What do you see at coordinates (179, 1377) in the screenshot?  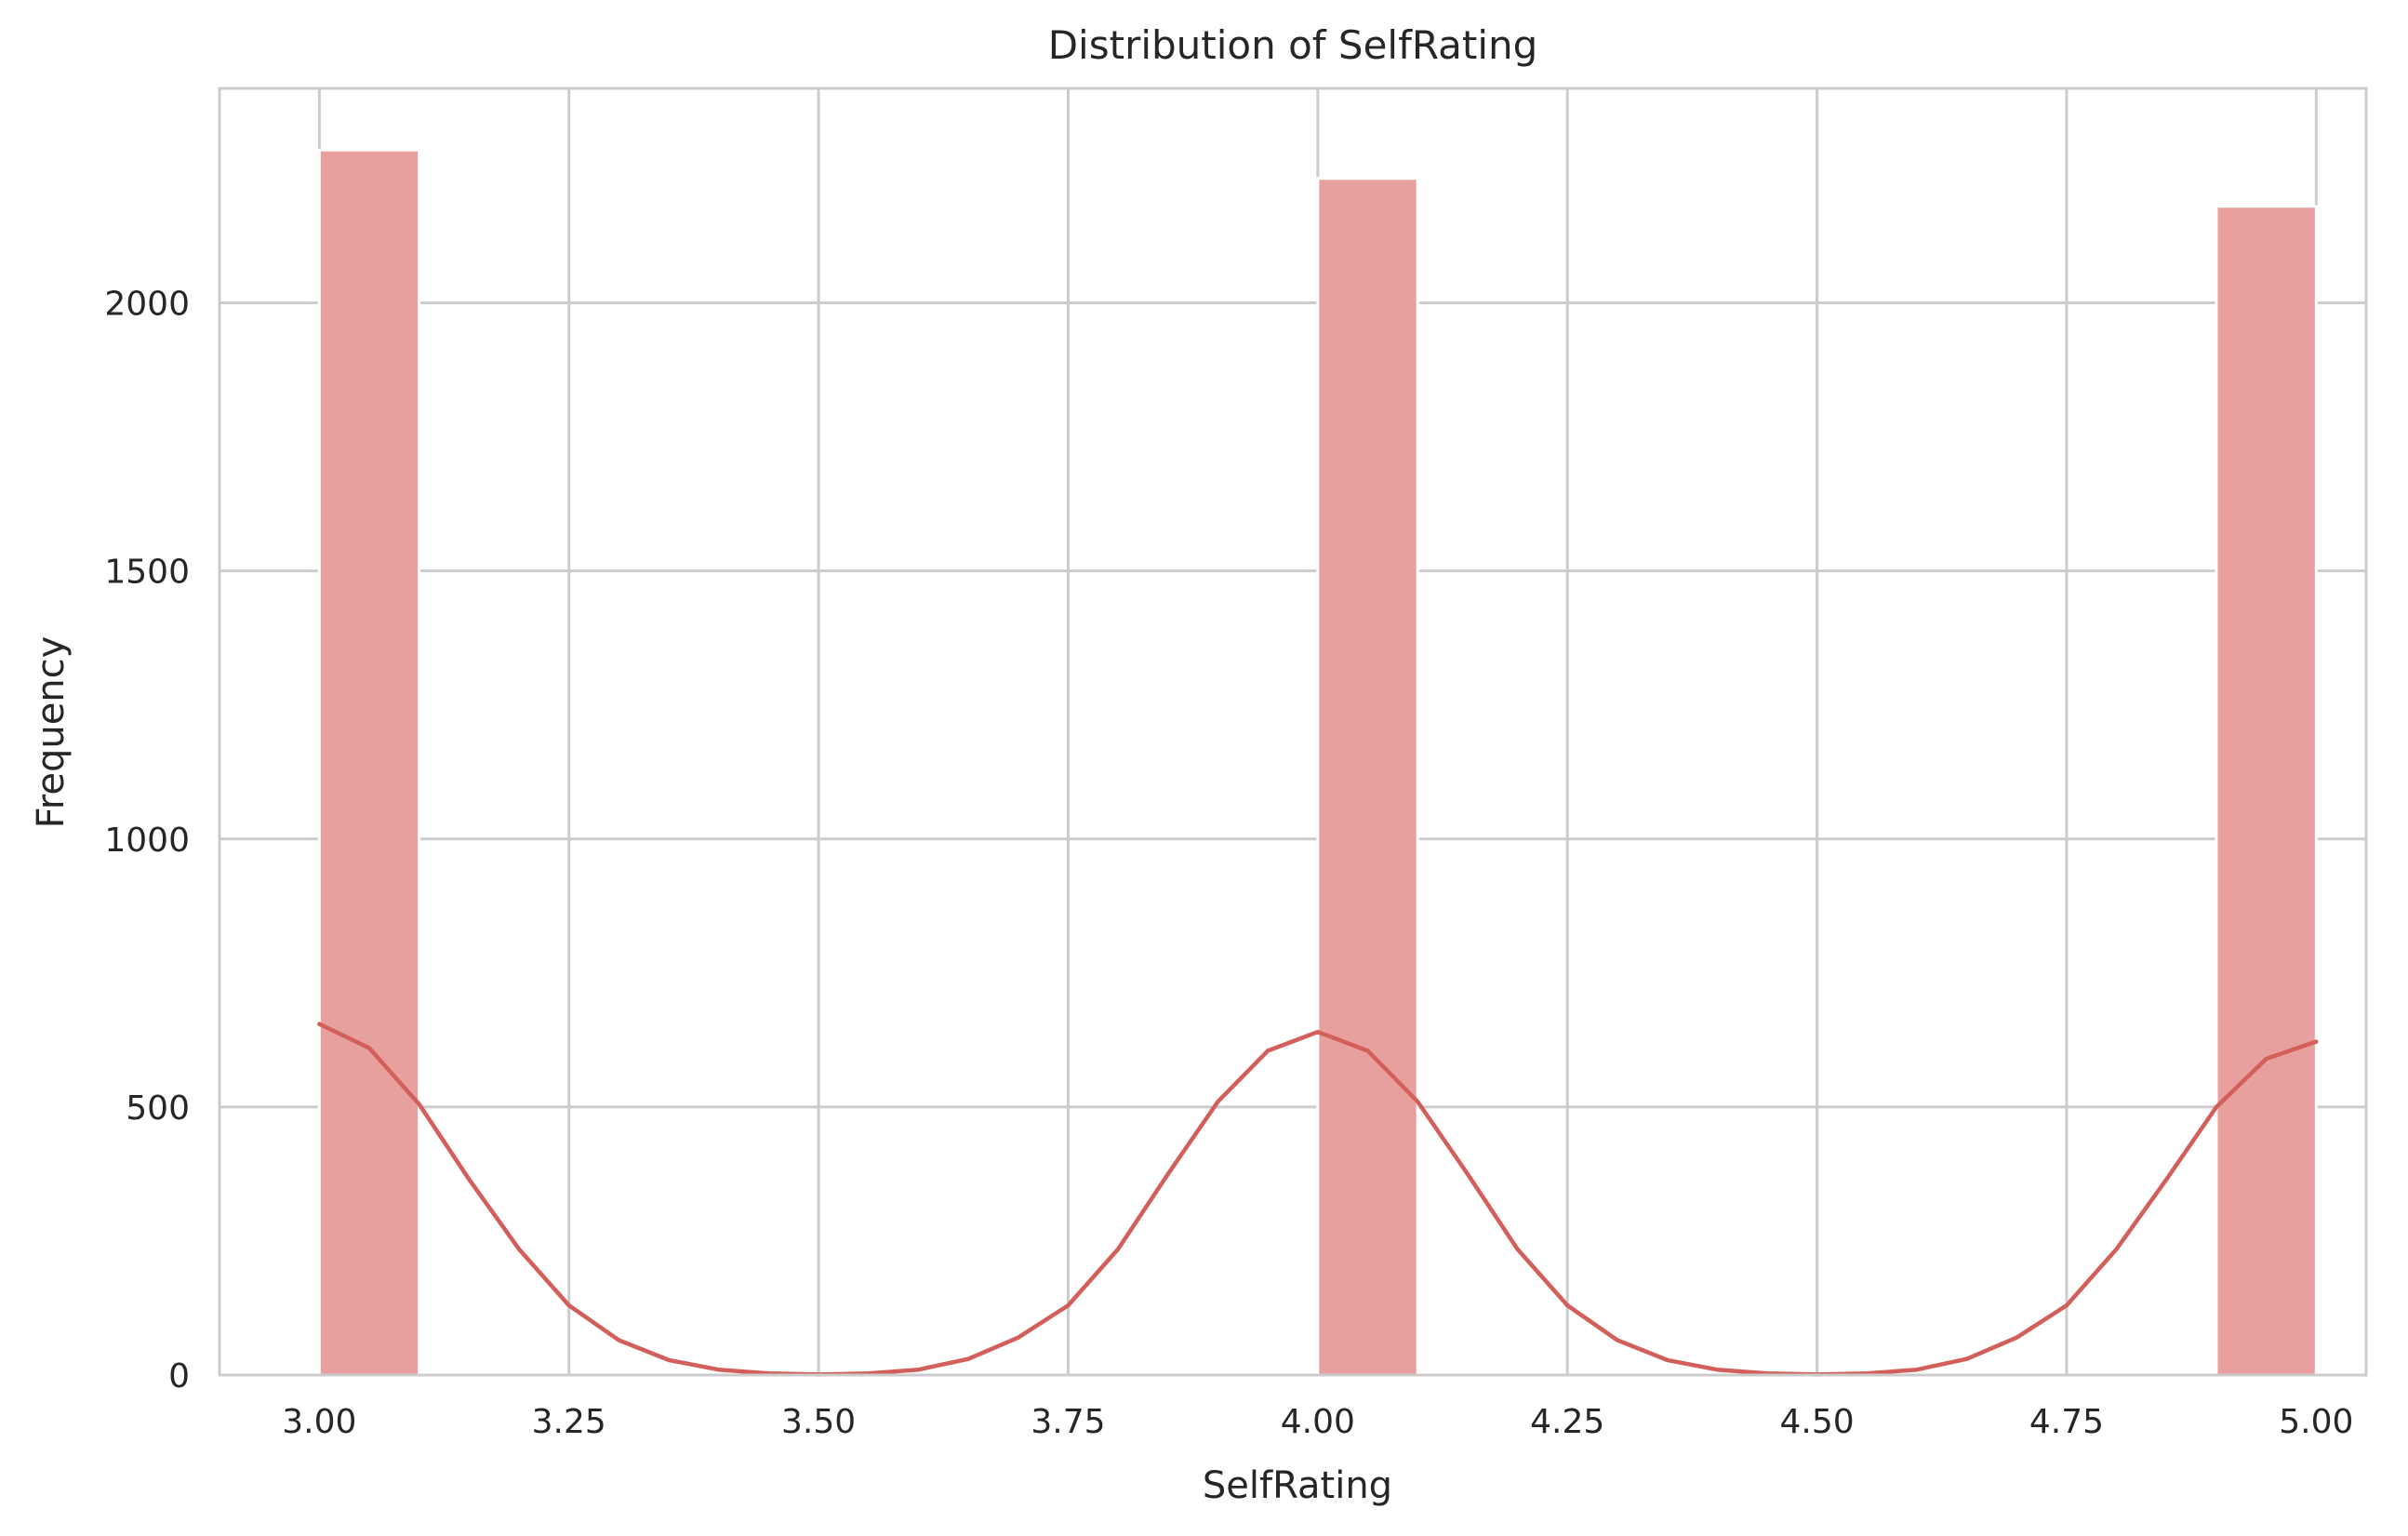 I see `y-tick-label: 0` at bounding box center [179, 1377].